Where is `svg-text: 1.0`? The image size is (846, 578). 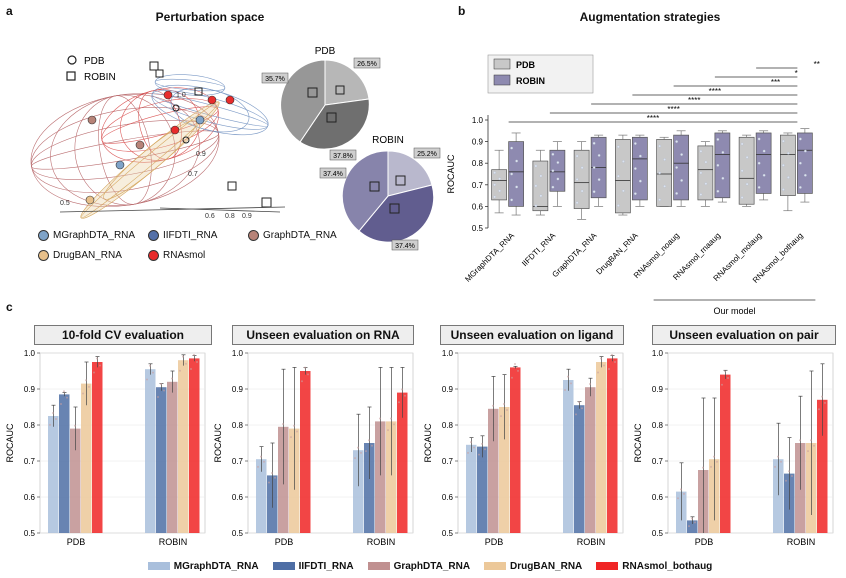 svg-text: 1.0 is located at coordinates (181, 95).